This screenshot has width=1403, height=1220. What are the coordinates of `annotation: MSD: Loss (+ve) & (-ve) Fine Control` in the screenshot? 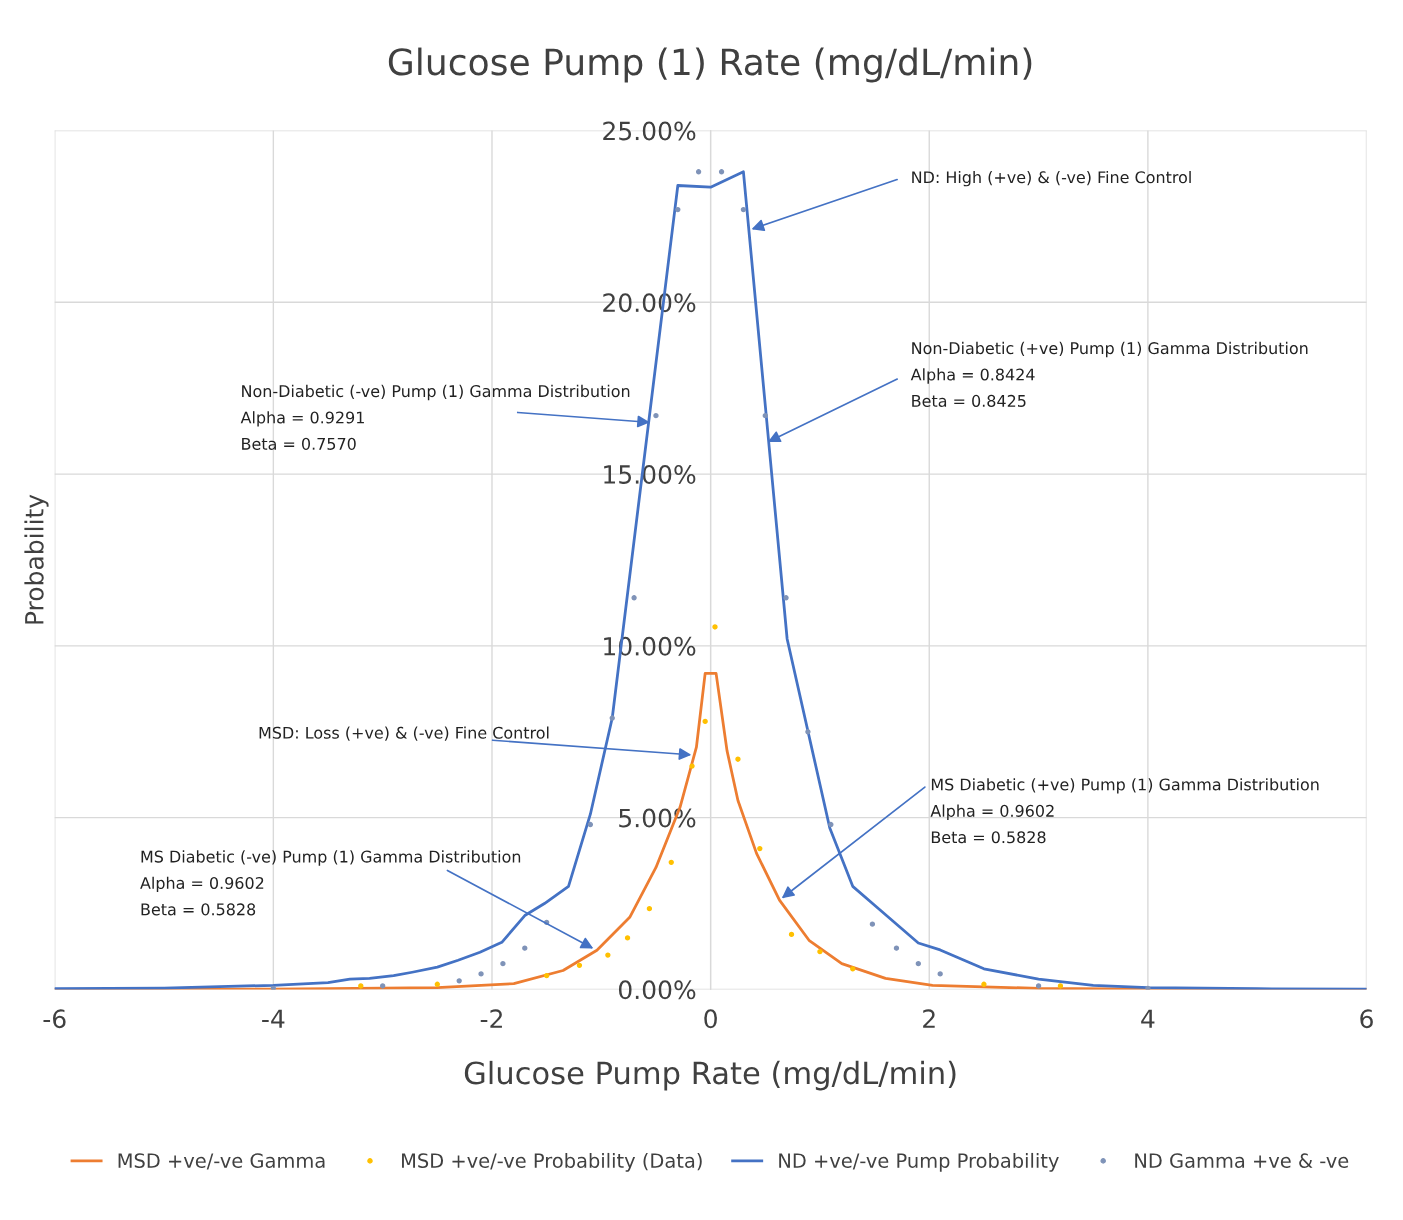 It's located at (404, 733).